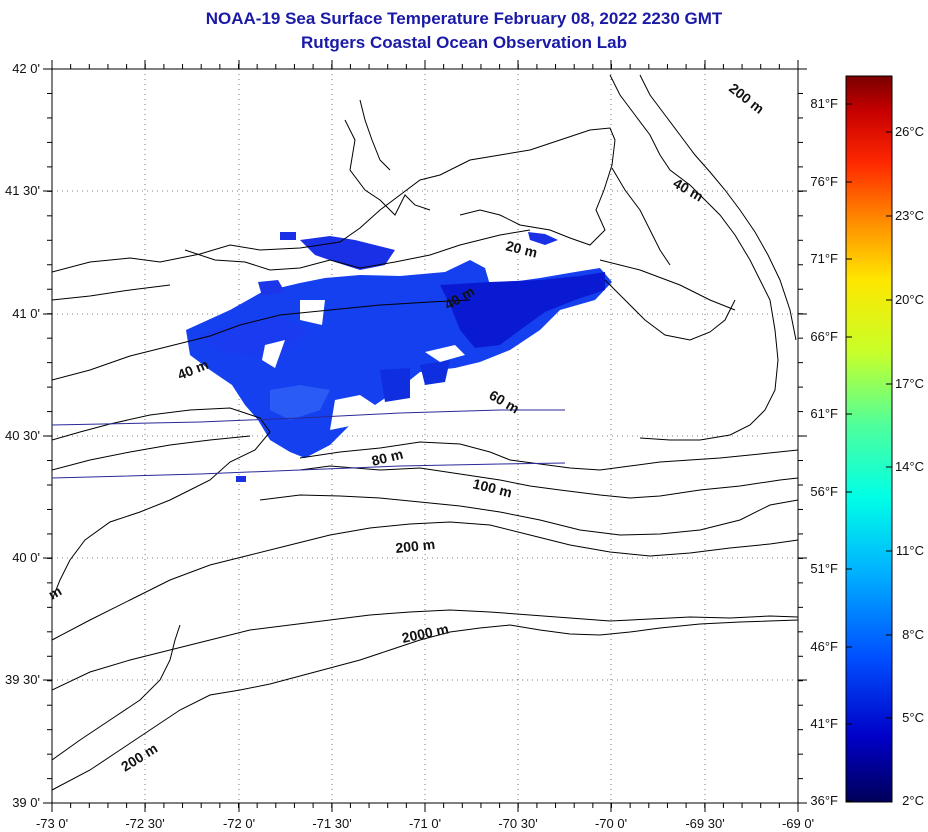 The height and width of the screenshot is (832, 928). Describe the element at coordinates (798, 823) in the screenshot. I see `lon-label: -69 0'` at that location.